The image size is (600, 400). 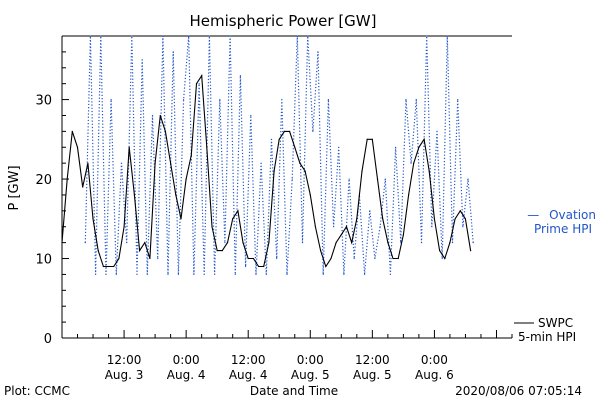 What do you see at coordinates (48, 339) in the screenshot?
I see `y-tick-label: 0` at bounding box center [48, 339].